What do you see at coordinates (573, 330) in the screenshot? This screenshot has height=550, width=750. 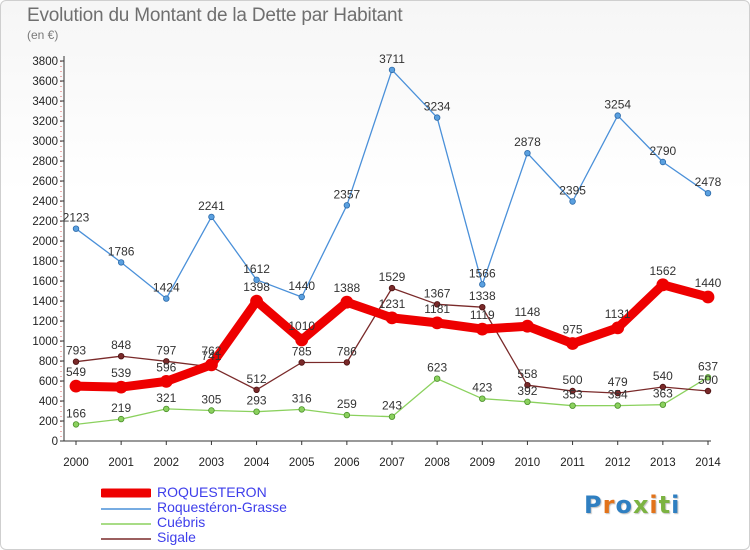 I see `data-label: 975` at bounding box center [573, 330].